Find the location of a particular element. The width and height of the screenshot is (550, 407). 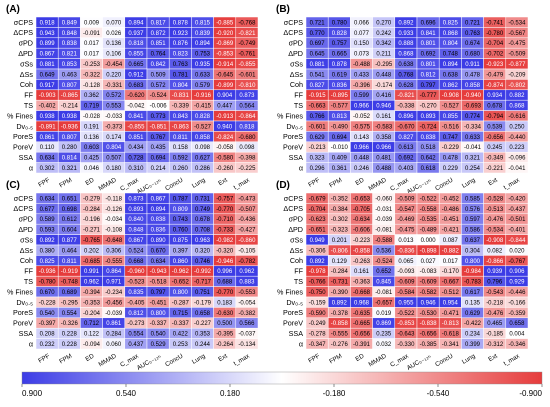

cell-value-label: -0.916 is located at coordinates (203, 96).